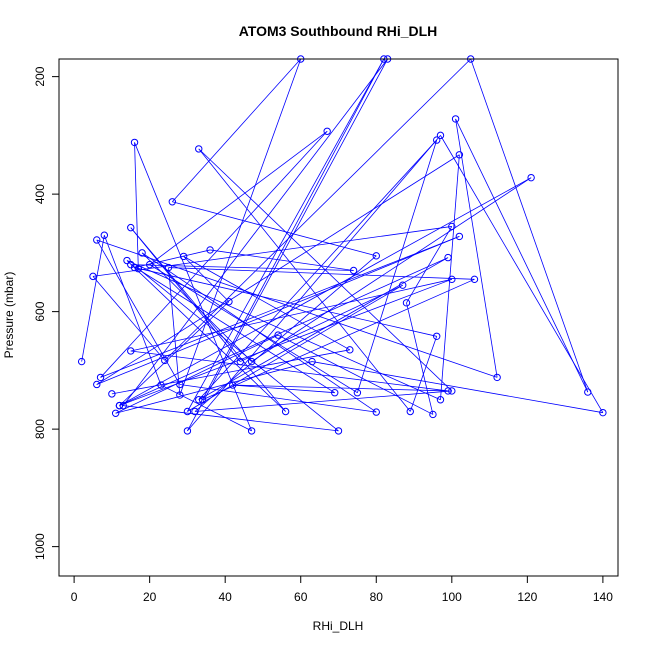 This screenshot has width=650, height=650. What do you see at coordinates (301, 597) in the screenshot?
I see `x-tick-label: 60` at bounding box center [301, 597].